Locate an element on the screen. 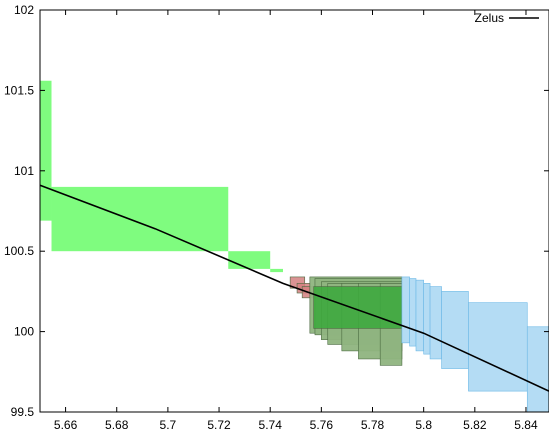 The height and width of the screenshot is (434, 549). x-tick-label: 5.72 is located at coordinates (219, 425).